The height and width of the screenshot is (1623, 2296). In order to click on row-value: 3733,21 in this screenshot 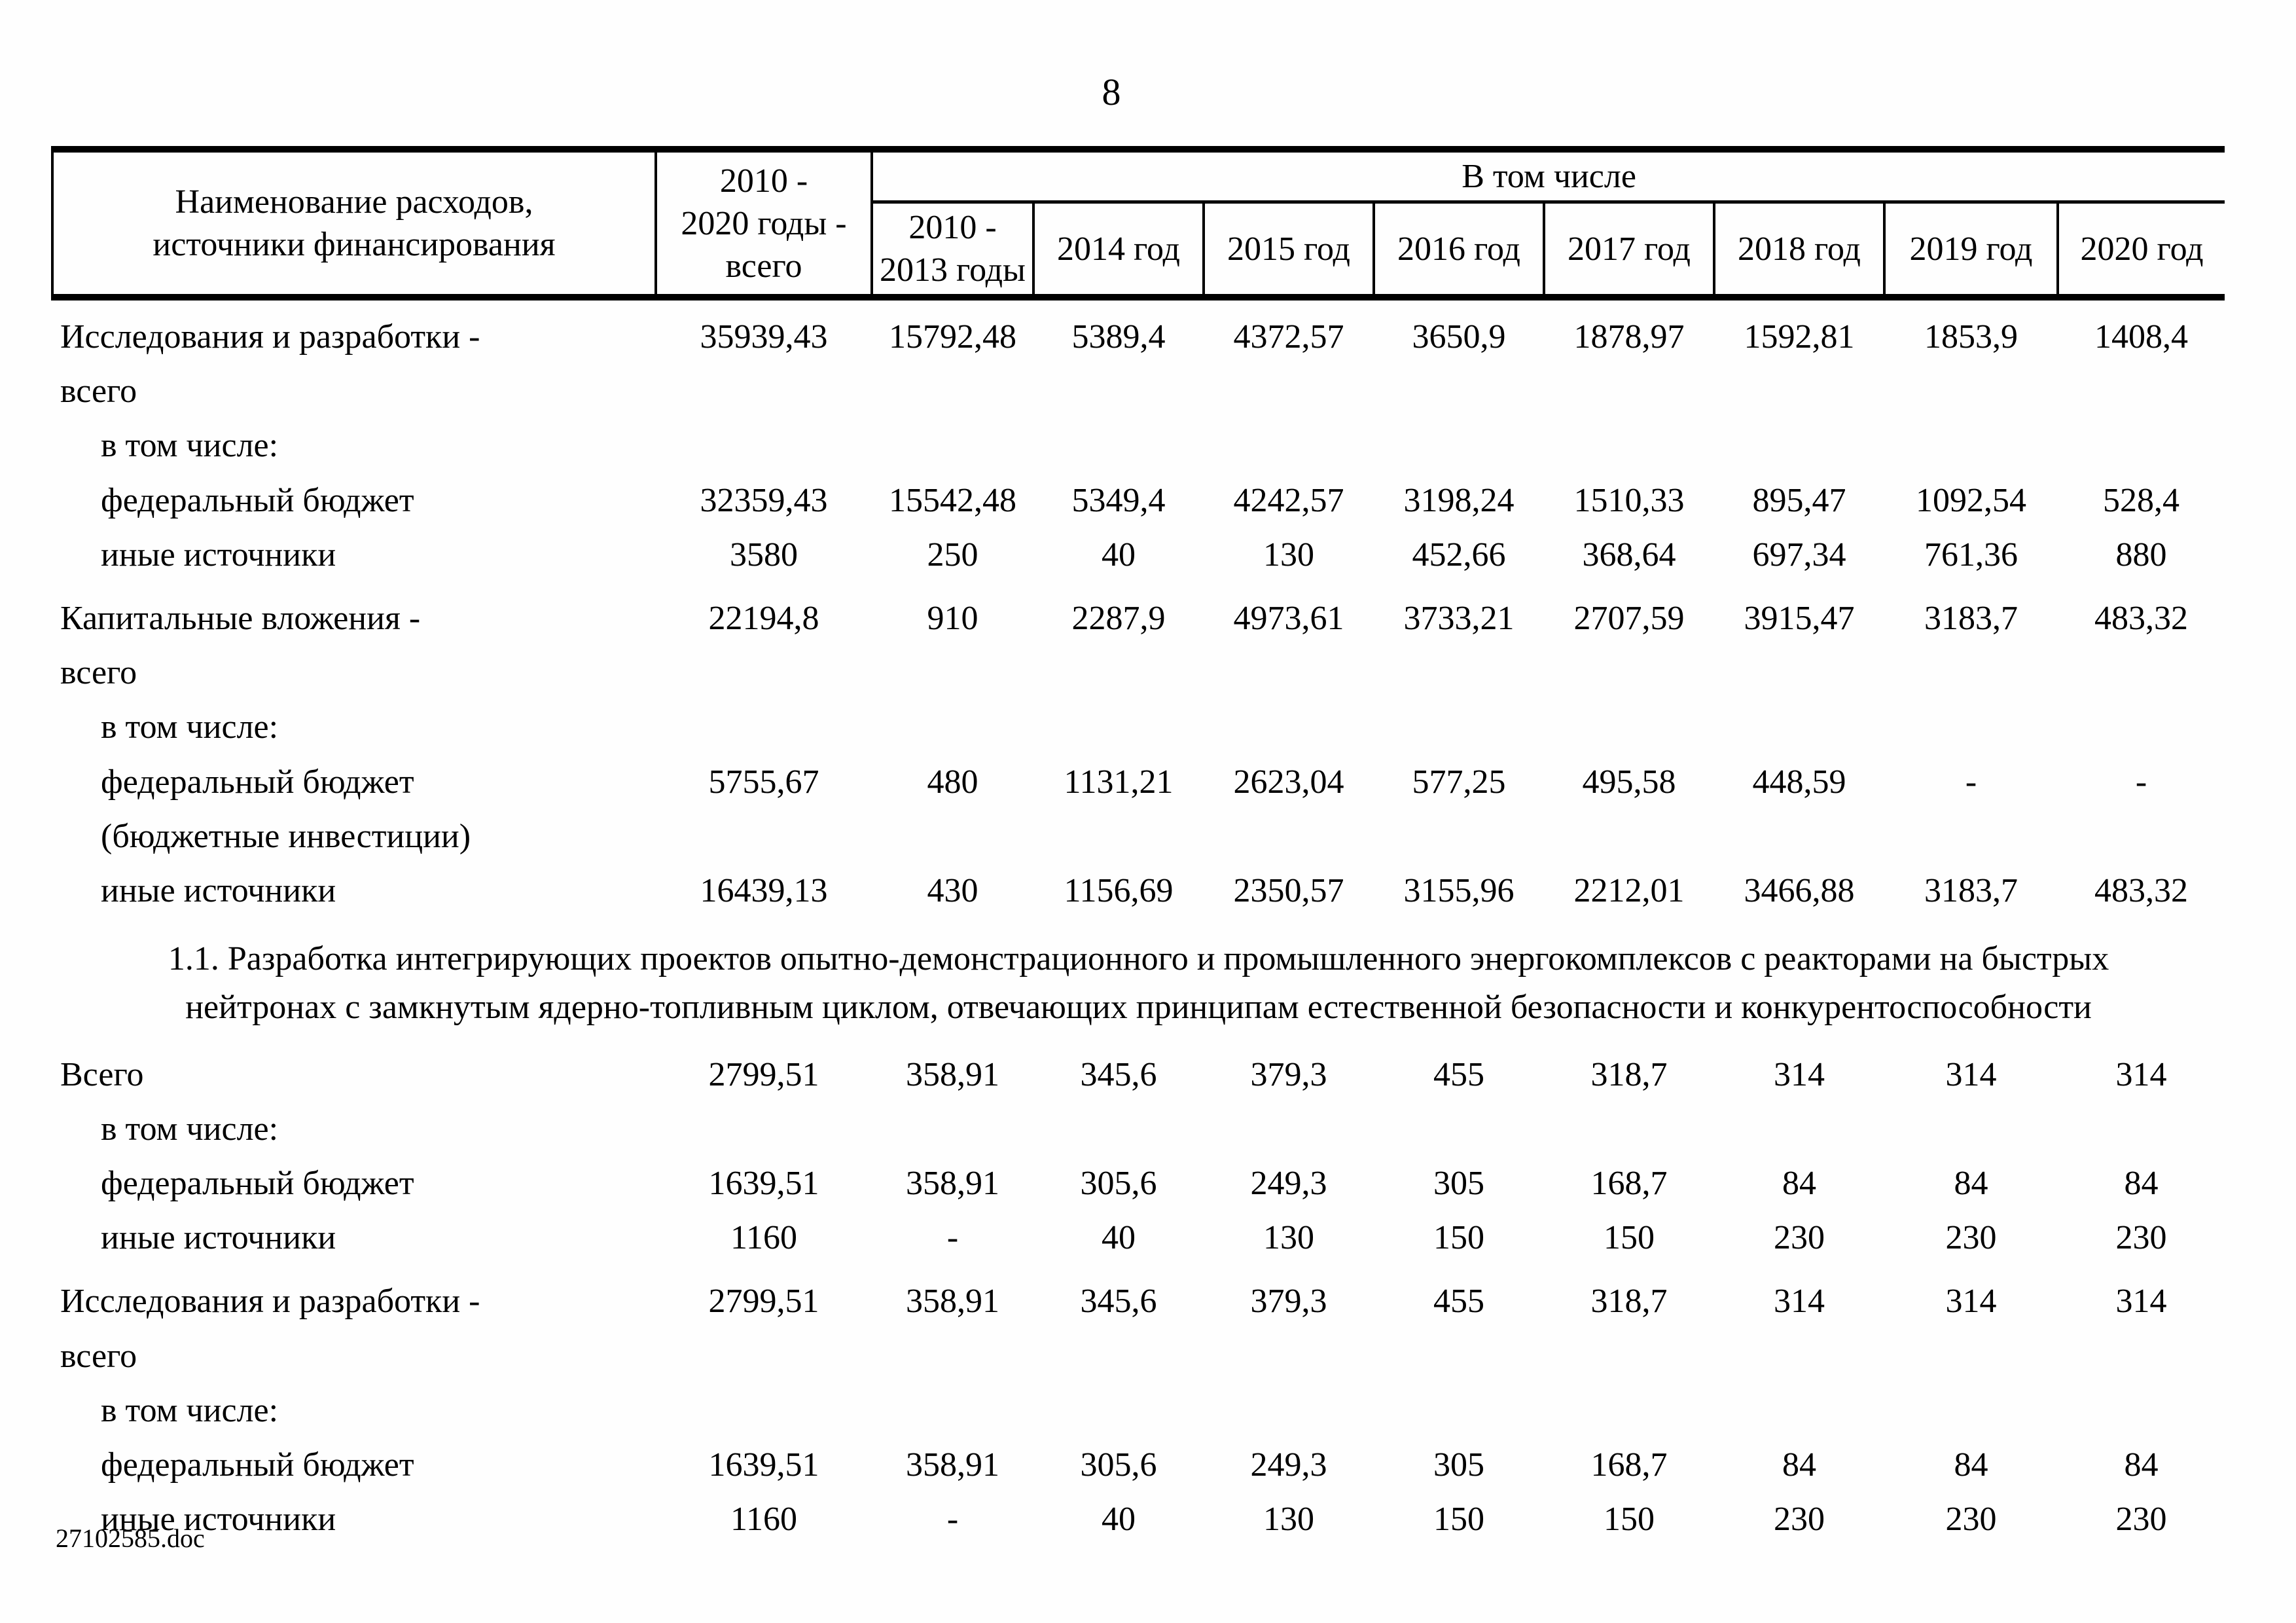, I will do `click(1459, 618)`.